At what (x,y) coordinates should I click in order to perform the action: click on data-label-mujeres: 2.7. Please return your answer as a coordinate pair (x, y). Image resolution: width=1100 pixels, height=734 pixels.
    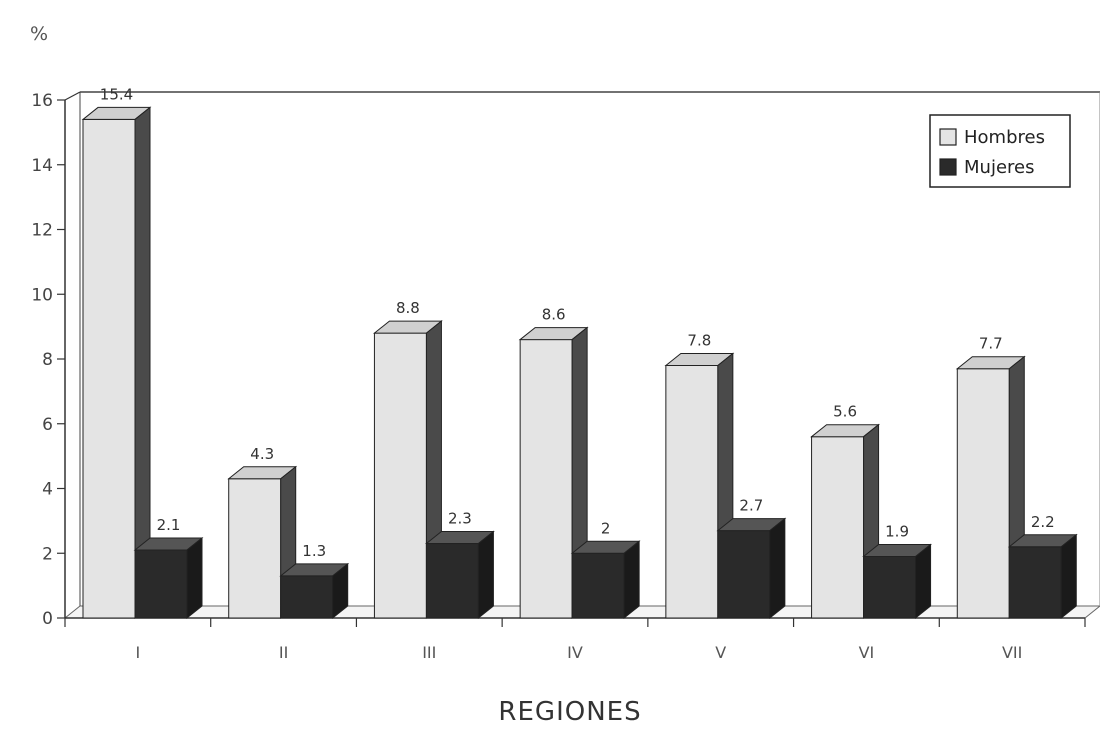
    Looking at the image, I should click on (751, 506).